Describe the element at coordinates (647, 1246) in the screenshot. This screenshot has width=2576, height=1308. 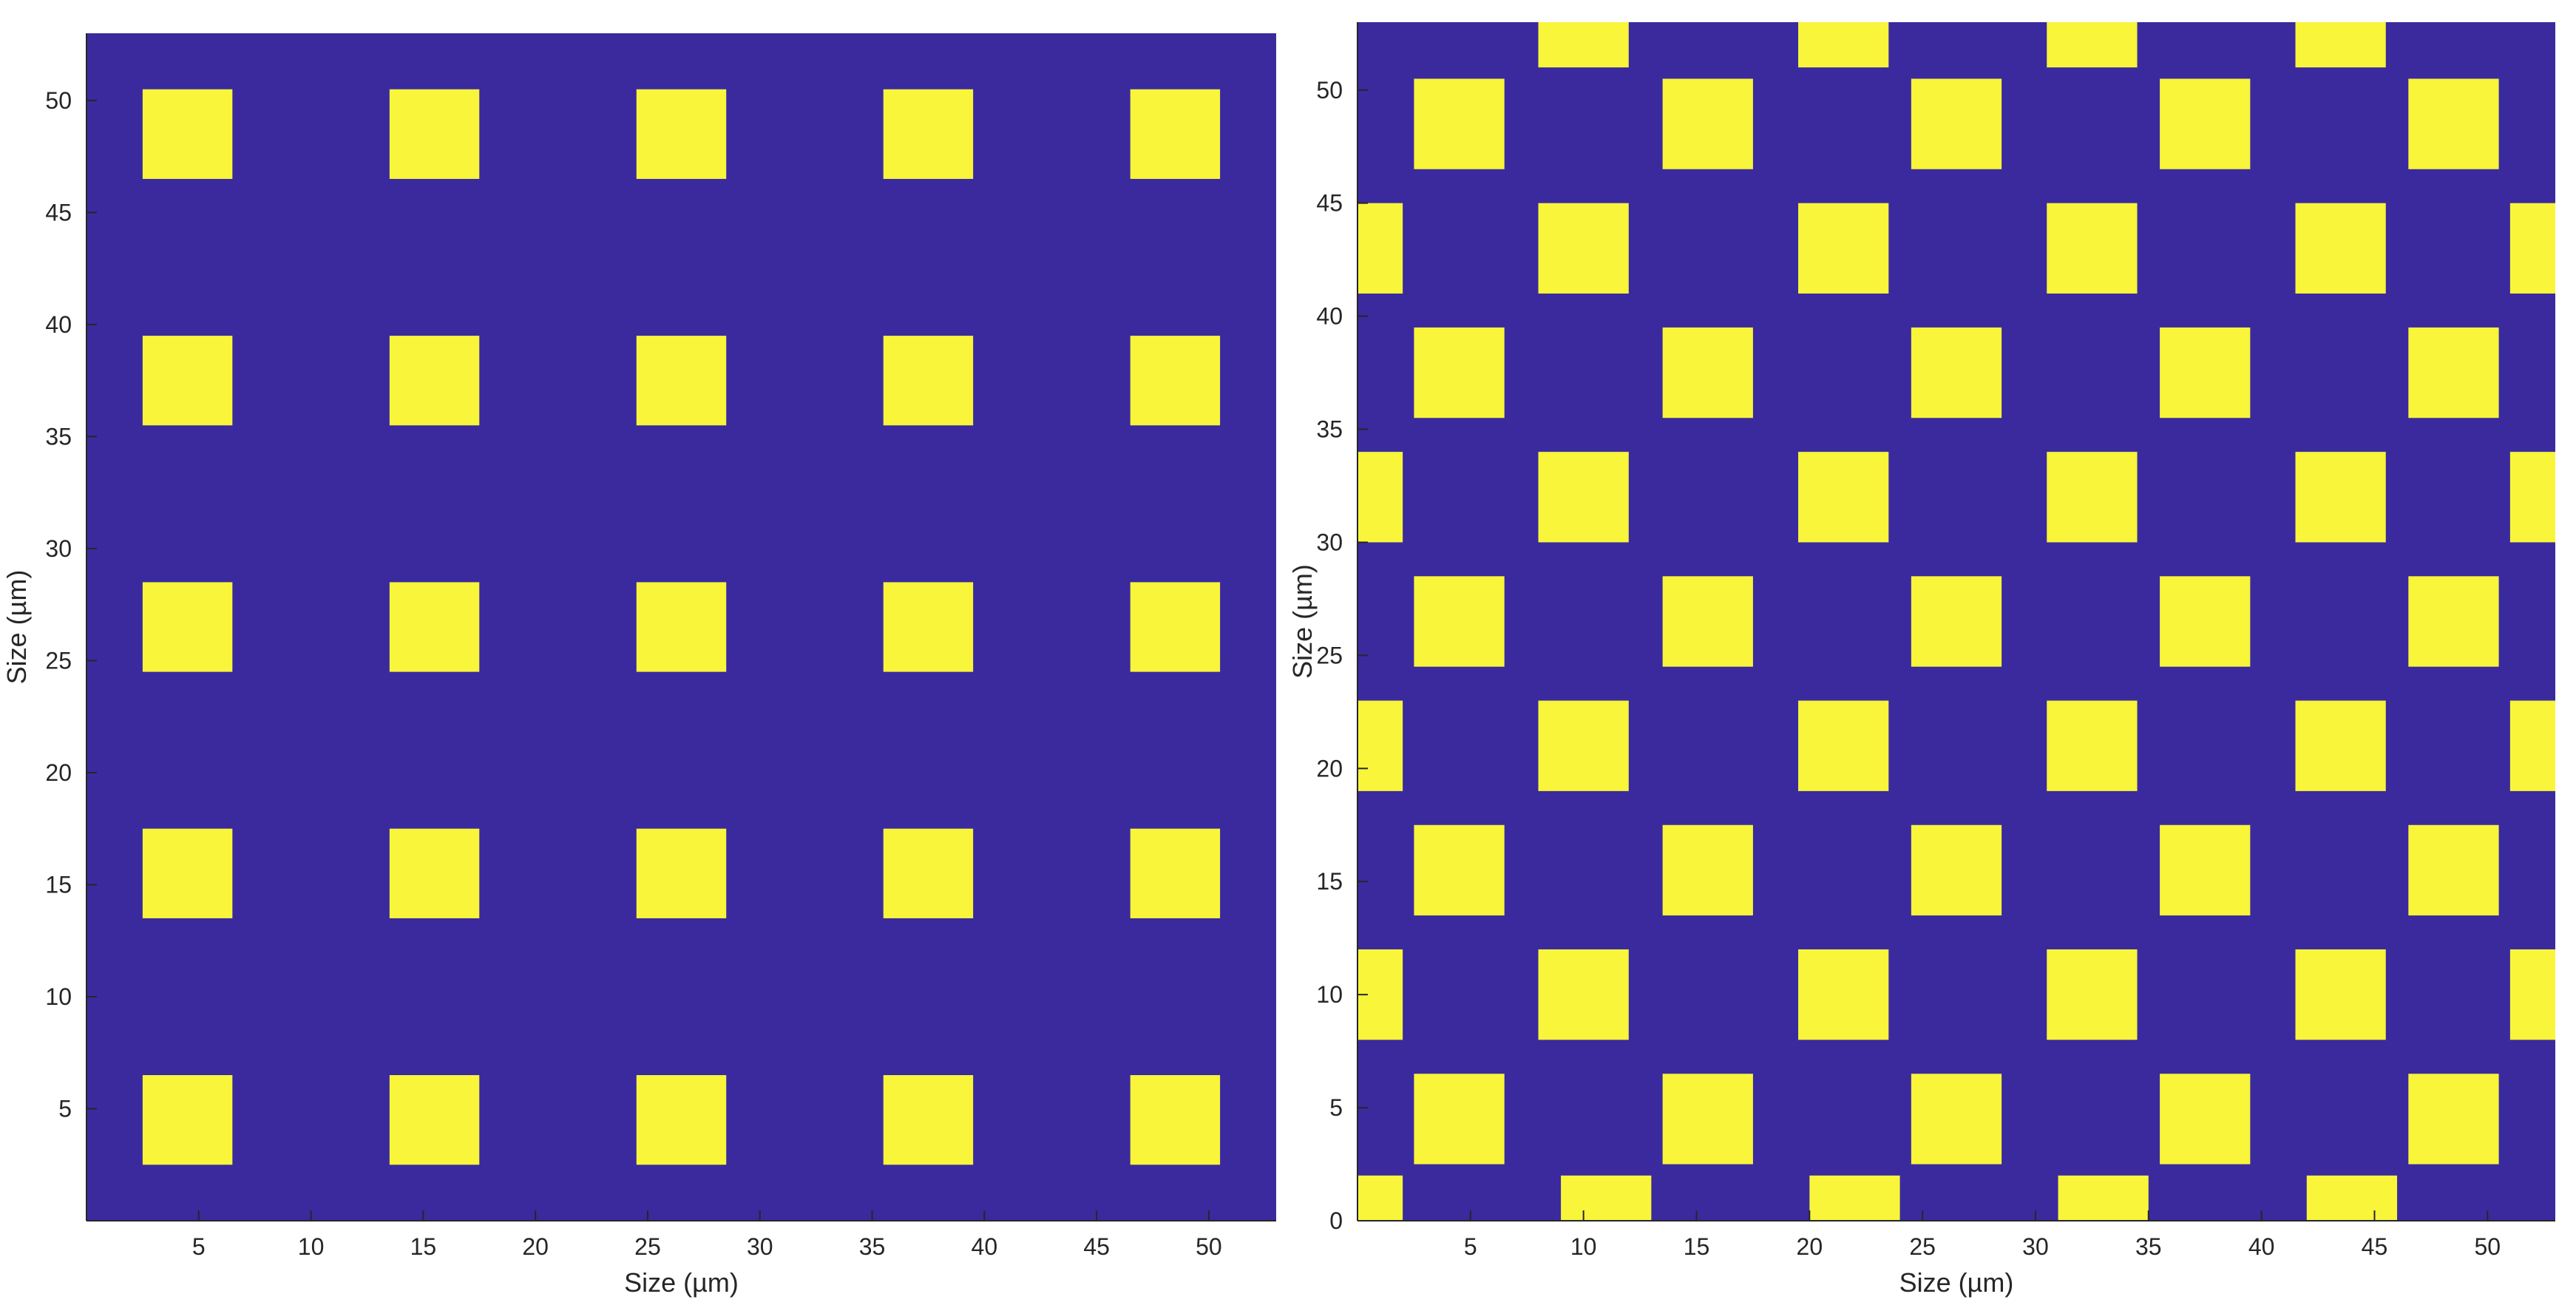
I see `x-tick-label: 25` at that location.